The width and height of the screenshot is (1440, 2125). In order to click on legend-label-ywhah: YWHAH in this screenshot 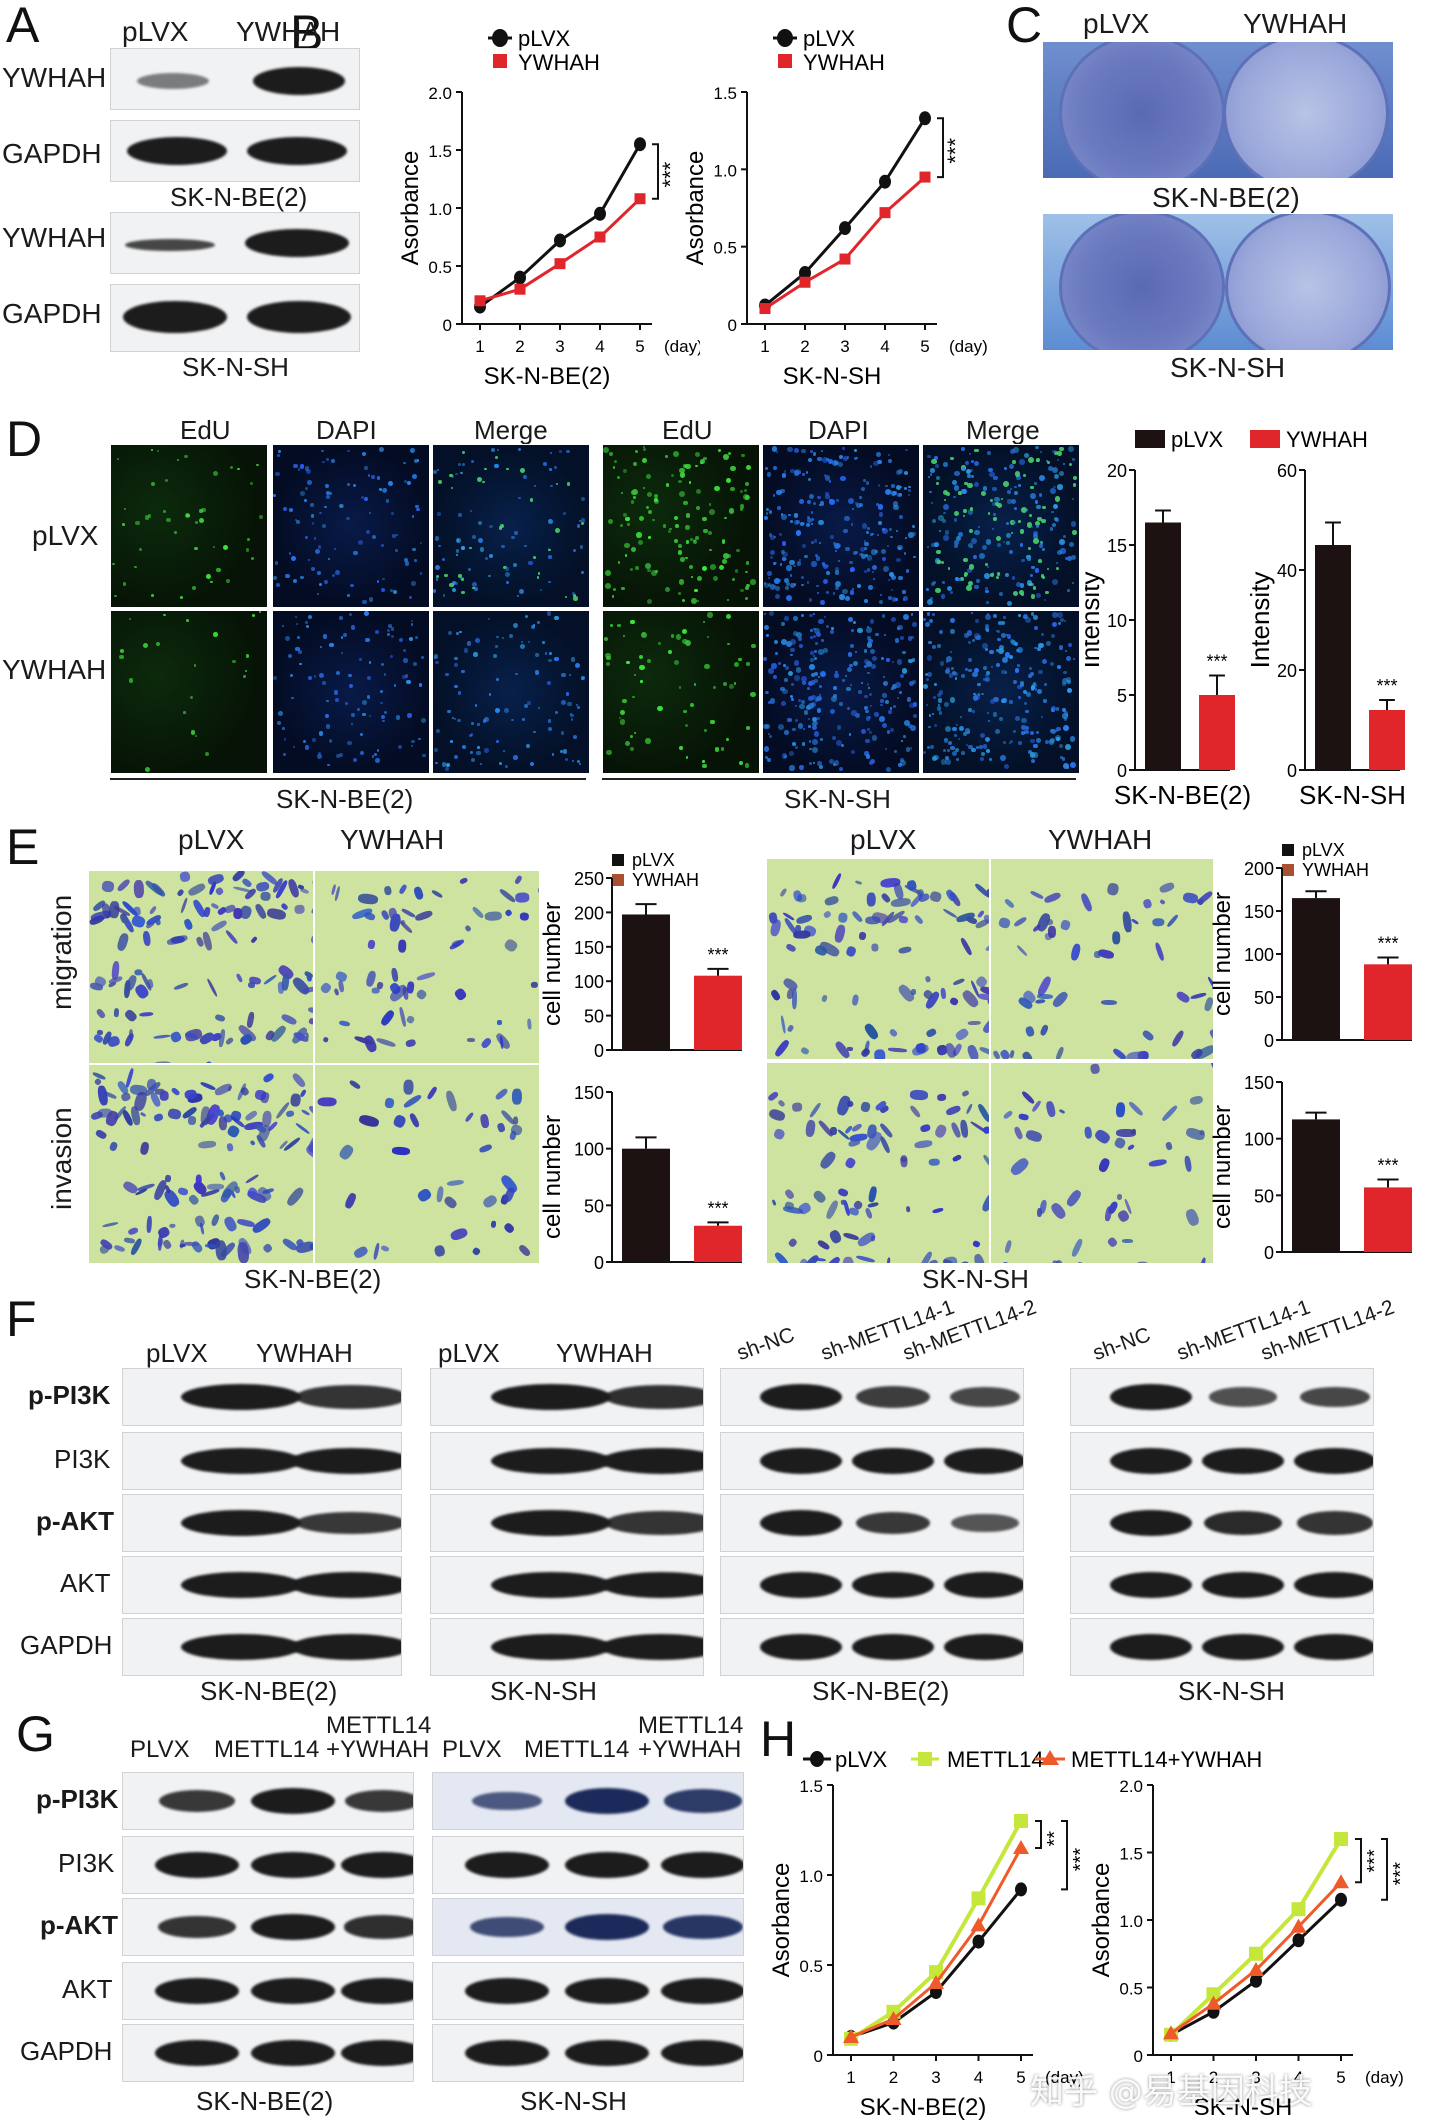, I will do `click(1335, 870)`.